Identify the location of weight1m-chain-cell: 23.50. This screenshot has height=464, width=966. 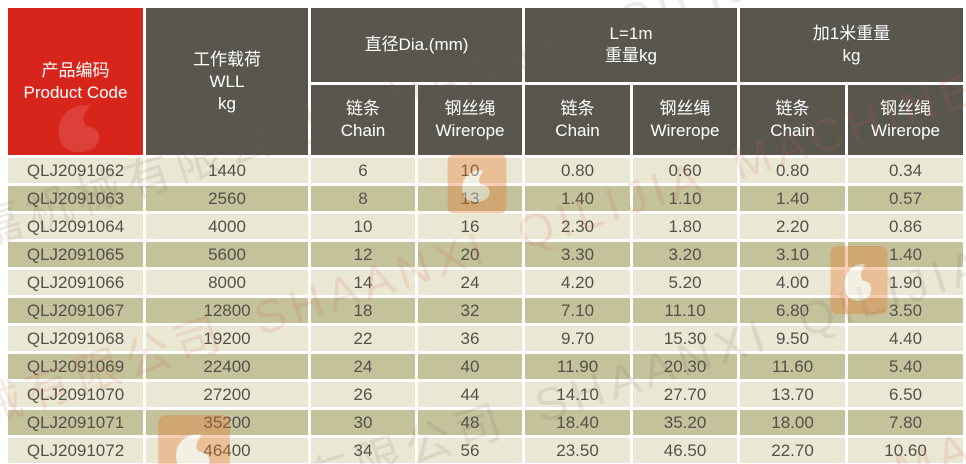
(578, 450).